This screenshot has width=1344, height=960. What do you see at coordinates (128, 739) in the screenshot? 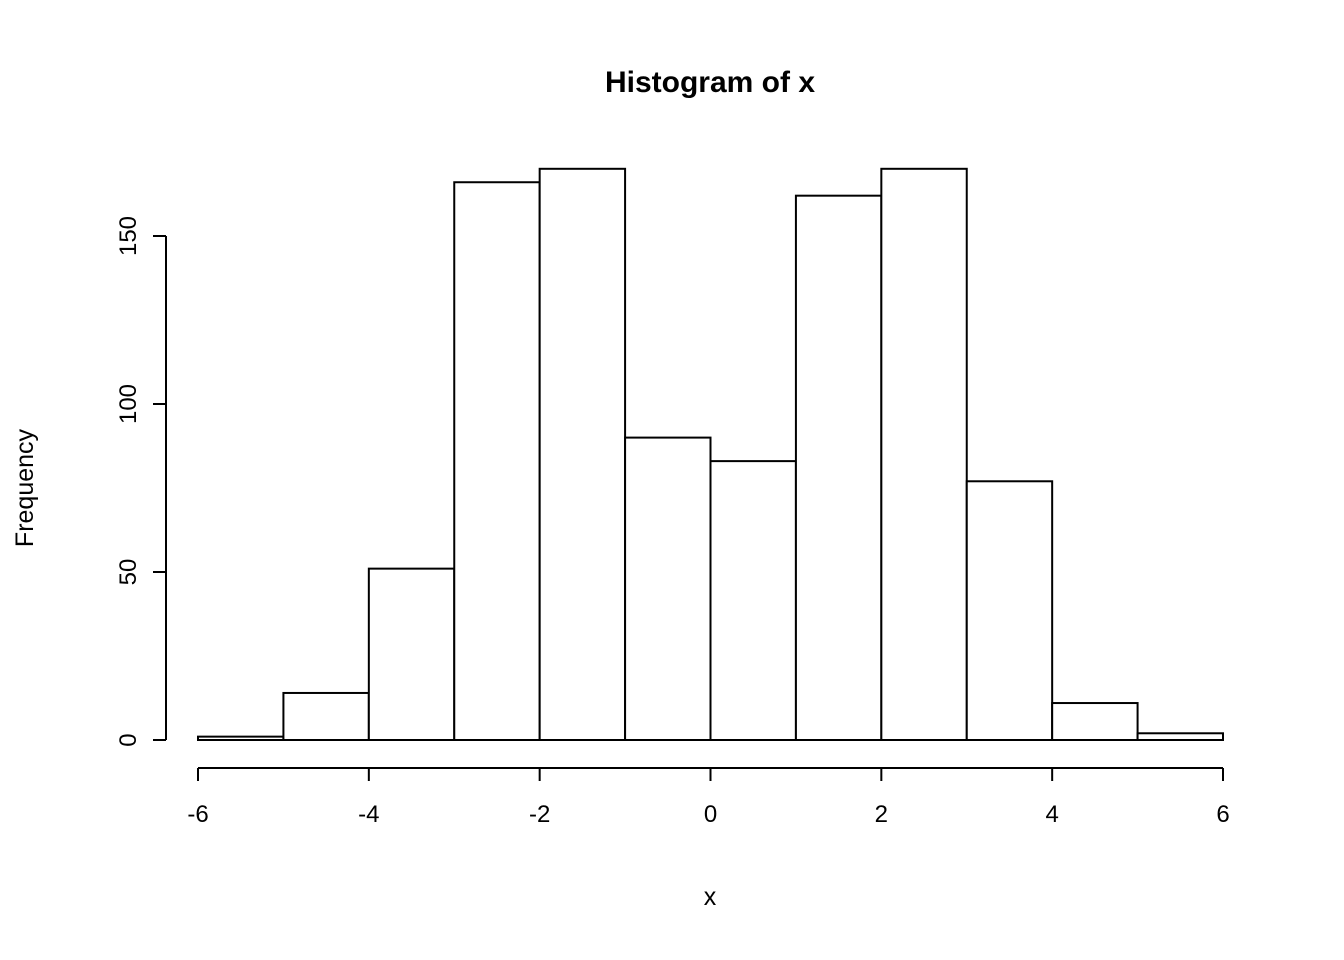
I see `y-tick-label: 0` at bounding box center [128, 739].